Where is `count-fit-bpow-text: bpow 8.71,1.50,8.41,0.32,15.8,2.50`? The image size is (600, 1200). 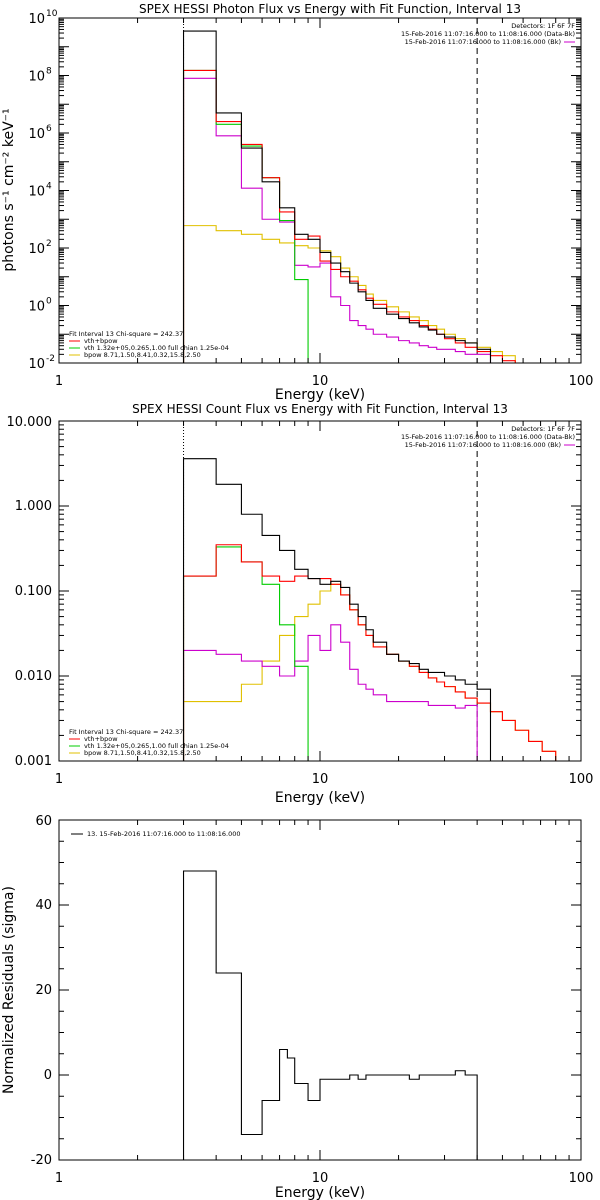
count-fit-bpow-text: bpow 8.71,1.50,8.41,0.32,15.8,2.50 is located at coordinates (142, 753).